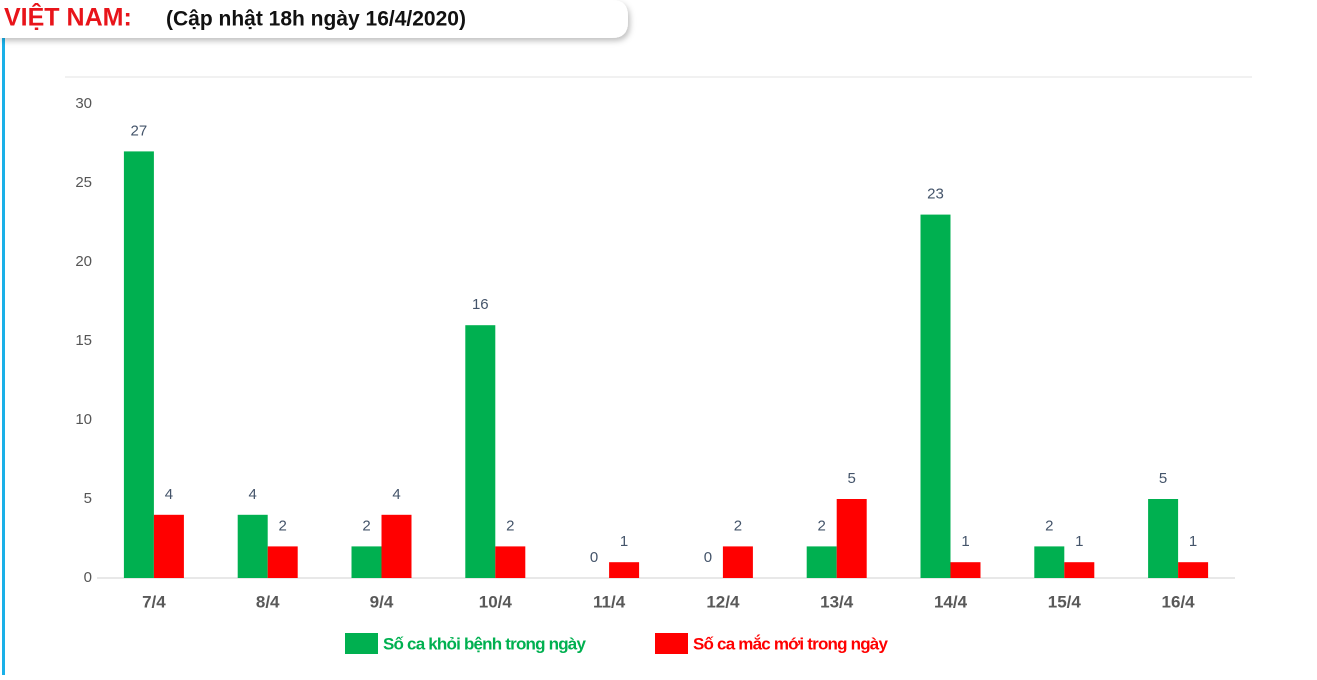 This screenshot has height=680, width=1317. What do you see at coordinates (268, 601) in the screenshot?
I see `x-tick-label: 8/4` at bounding box center [268, 601].